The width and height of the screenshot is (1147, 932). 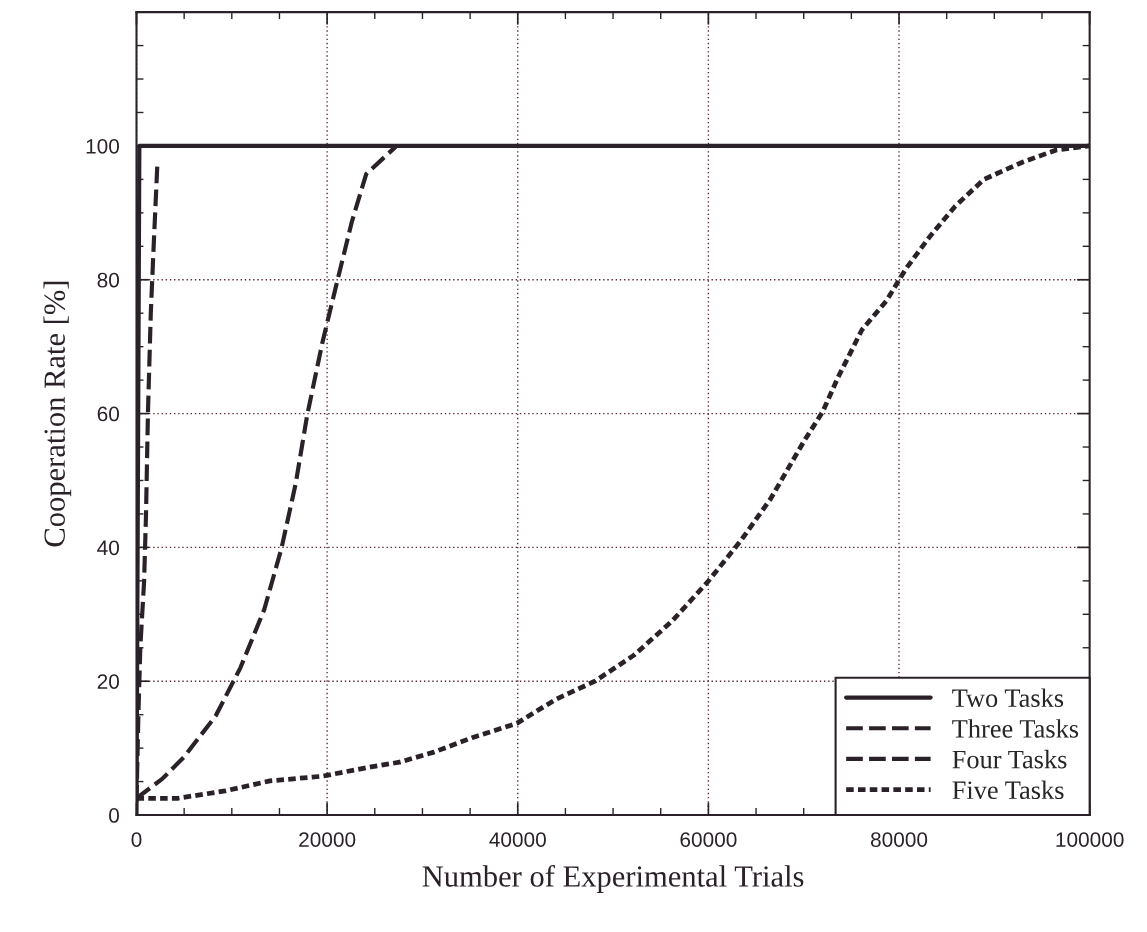 I want to click on x-tick-label: 20000, so click(x=327, y=839).